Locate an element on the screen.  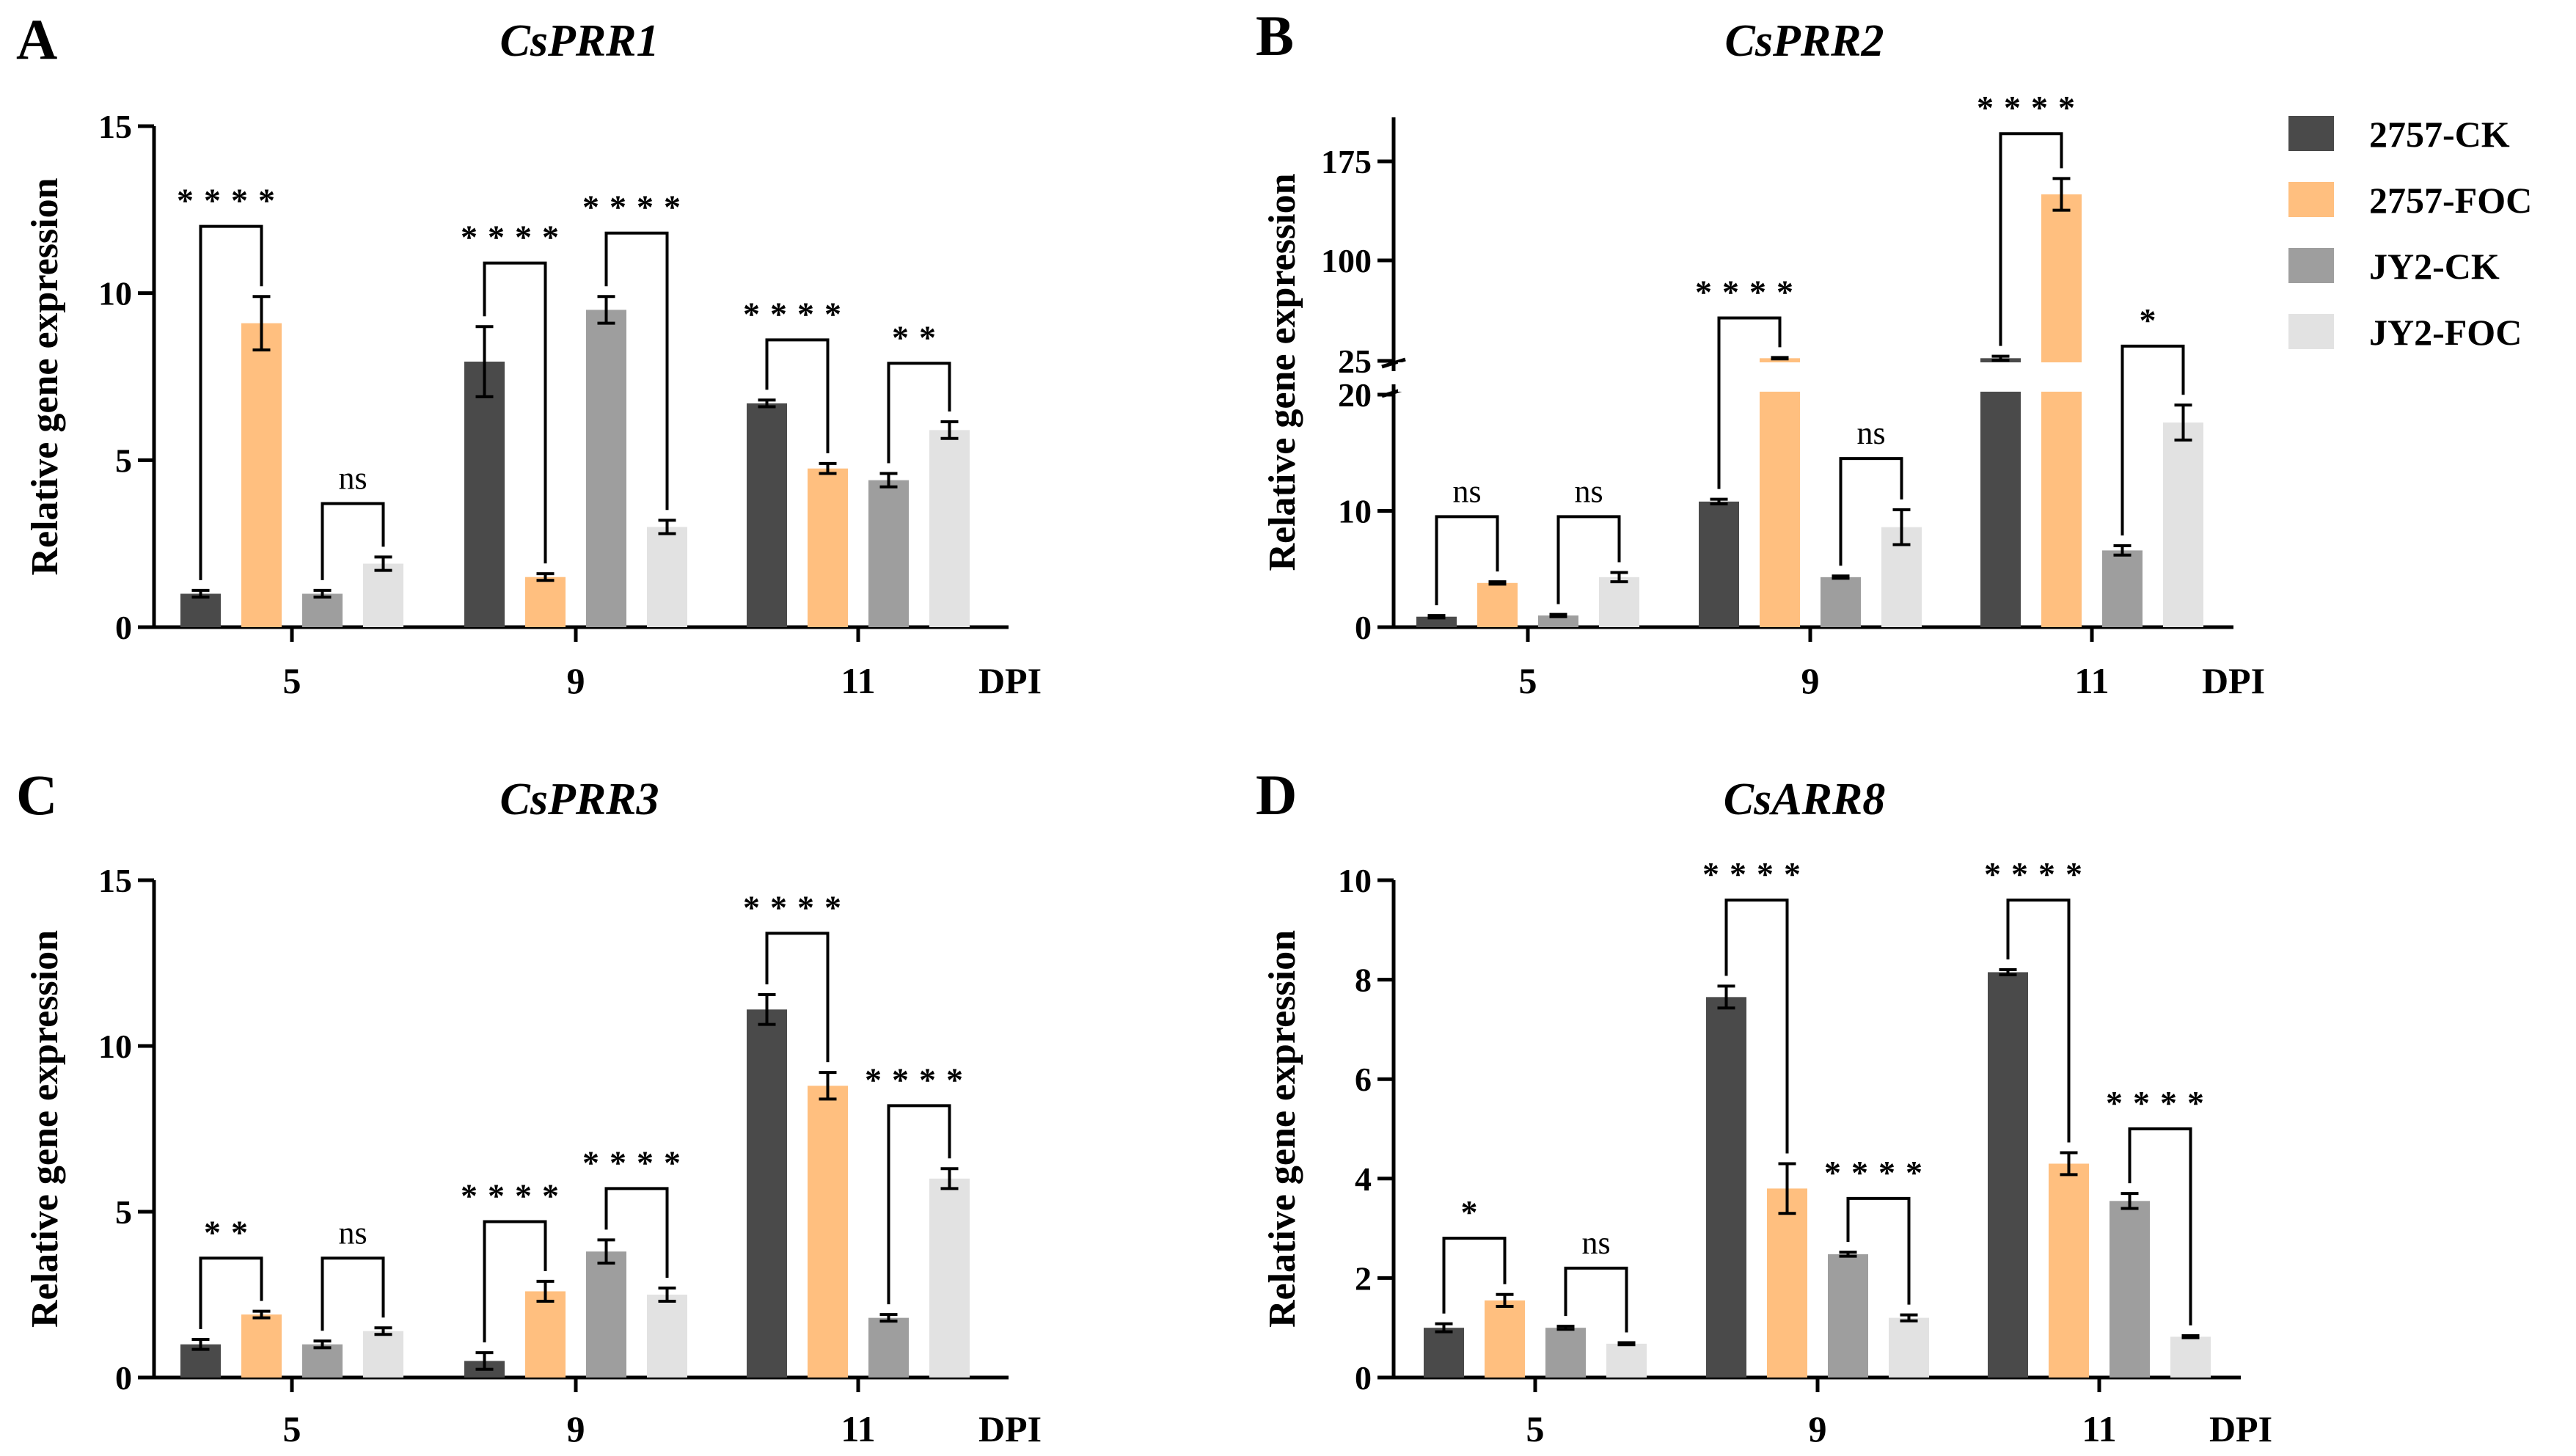
legend-swatch-jy2-foc is located at coordinates (2311, 331).